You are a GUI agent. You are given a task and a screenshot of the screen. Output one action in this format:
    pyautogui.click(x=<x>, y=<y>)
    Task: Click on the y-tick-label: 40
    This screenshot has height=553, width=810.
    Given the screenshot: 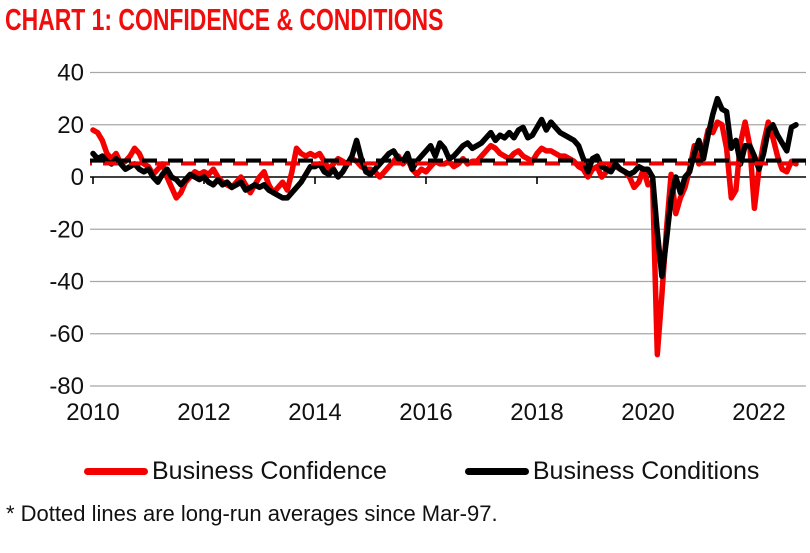 What is the action you would take?
    pyautogui.click(x=70, y=73)
    